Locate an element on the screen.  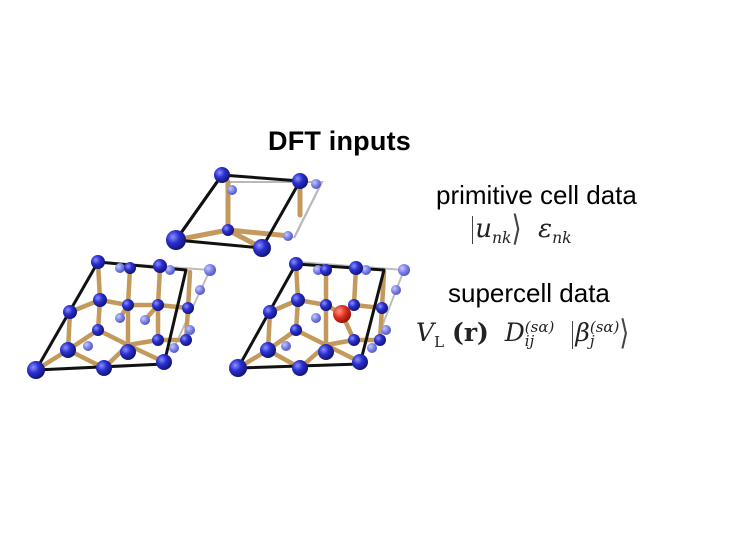
beta-ket-angle: ⟩ is located at coordinates (624, 332).